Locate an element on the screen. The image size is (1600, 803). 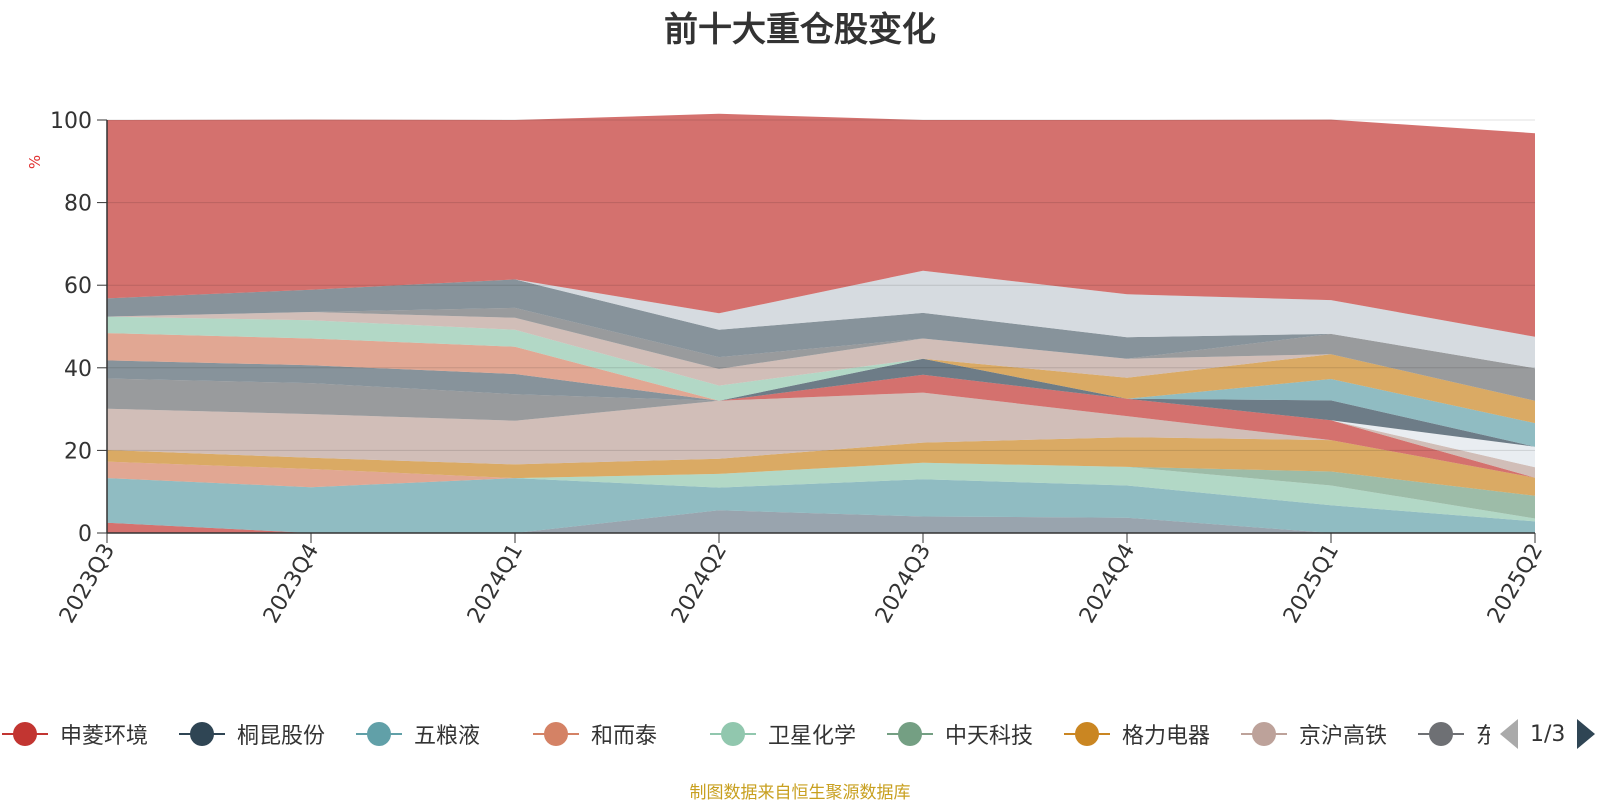
legend-label: 申菱环境 is located at coordinates (104, 736).